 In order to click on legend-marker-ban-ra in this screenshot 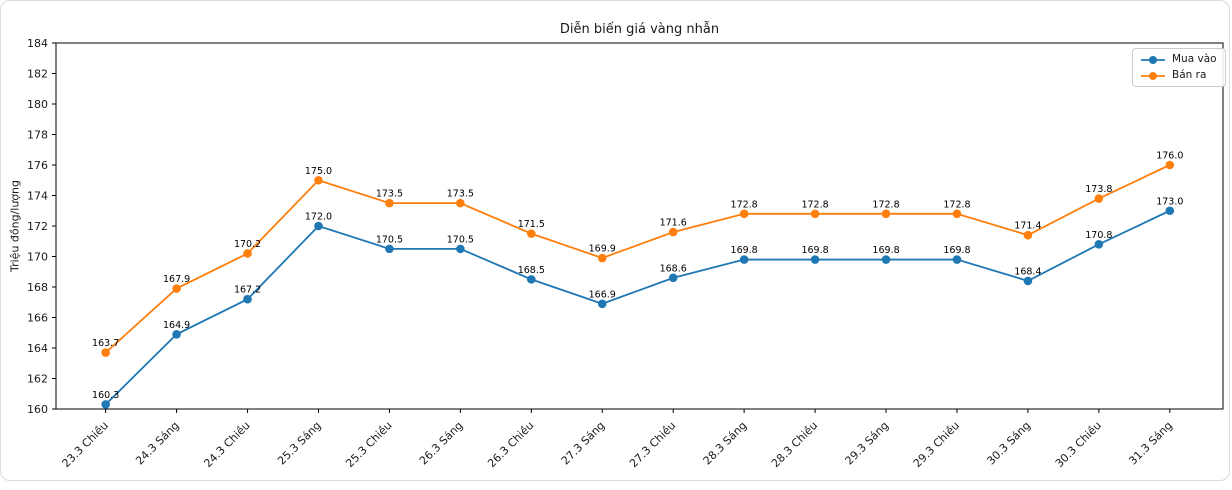, I will do `click(1153, 75)`.